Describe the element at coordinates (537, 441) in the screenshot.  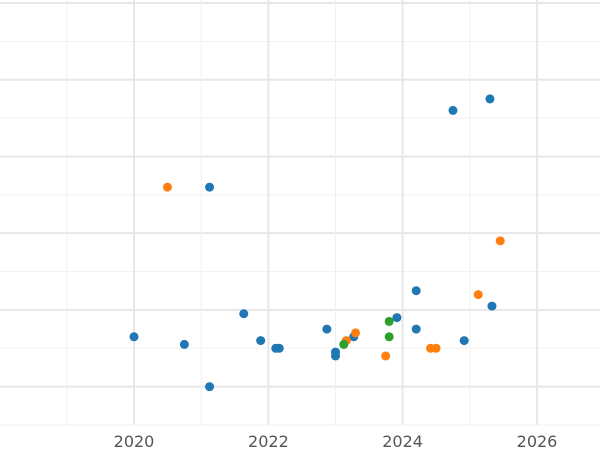
I see `x-tick-label: 2026` at that location.